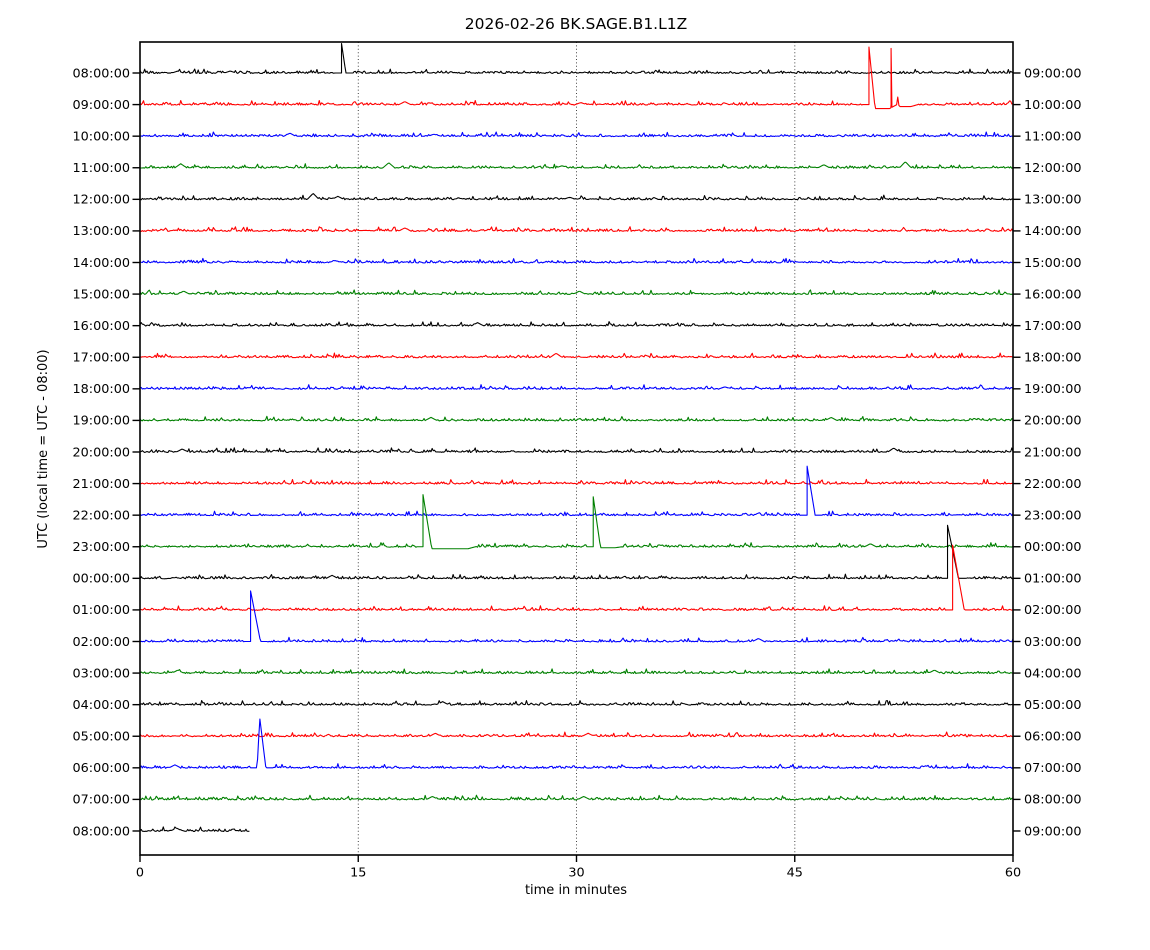 This screenshot has height=950, width=1150. Describe the element at coordinates (1052, 389) in the screenshot. I see `local-time-label: 19:00:00` at that location.